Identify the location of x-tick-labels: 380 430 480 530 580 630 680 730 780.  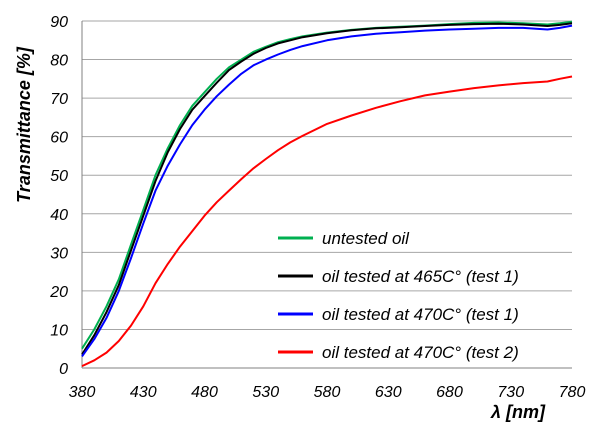
(327, 392).